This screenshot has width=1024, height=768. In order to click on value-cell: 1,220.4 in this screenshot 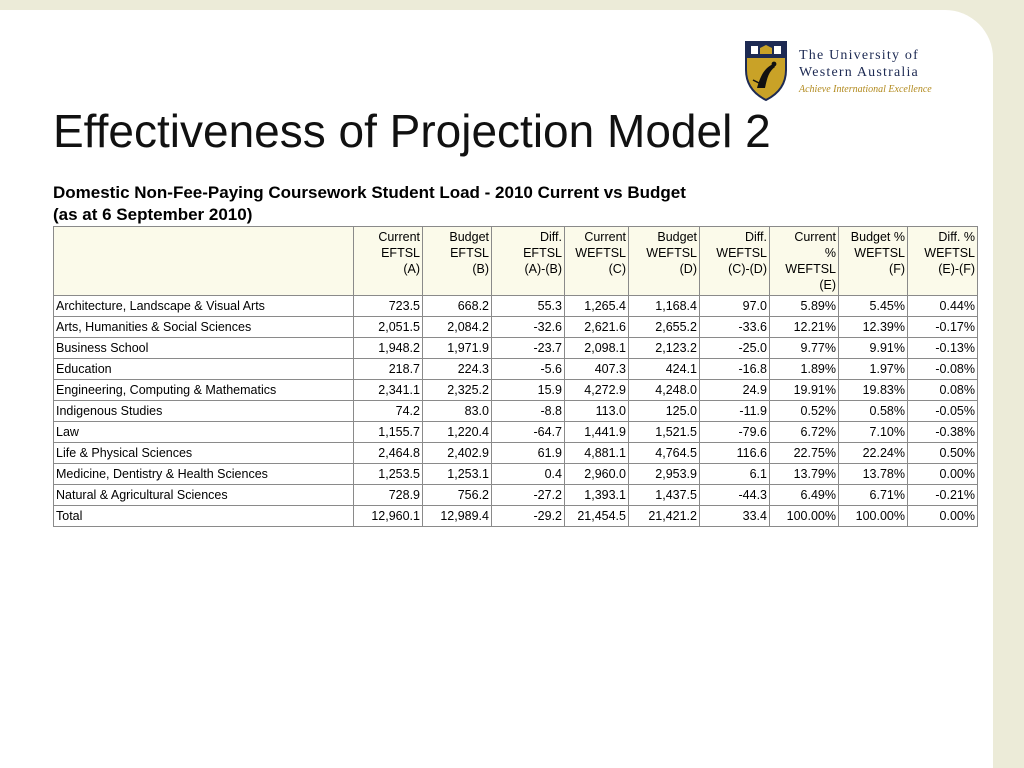, I will do `click(457, 432)`.